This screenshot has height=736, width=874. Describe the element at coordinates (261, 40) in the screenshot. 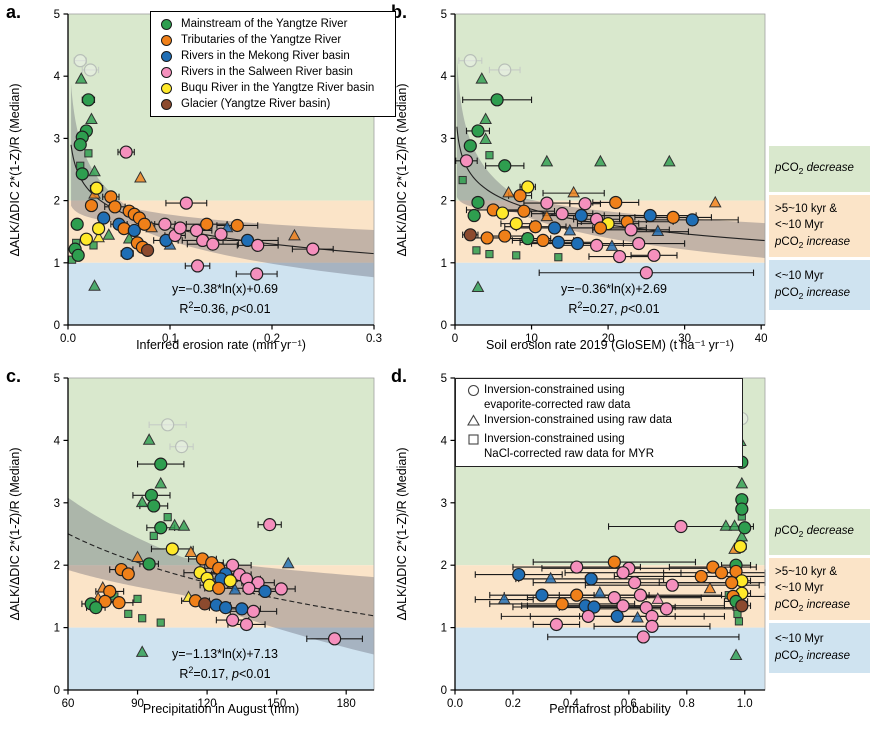

I see `legend-label: Tributaries of the Yangtze River` at that location.